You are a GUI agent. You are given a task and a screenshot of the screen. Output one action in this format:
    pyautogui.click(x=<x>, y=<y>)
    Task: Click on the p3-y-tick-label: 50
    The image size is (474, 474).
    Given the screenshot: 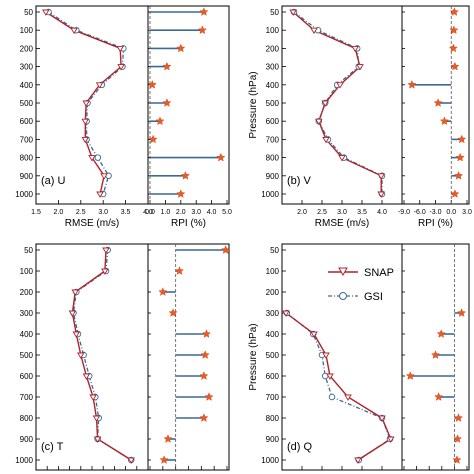 What is the action you would take?
    pyautogui.click(x=28, y=250)
    